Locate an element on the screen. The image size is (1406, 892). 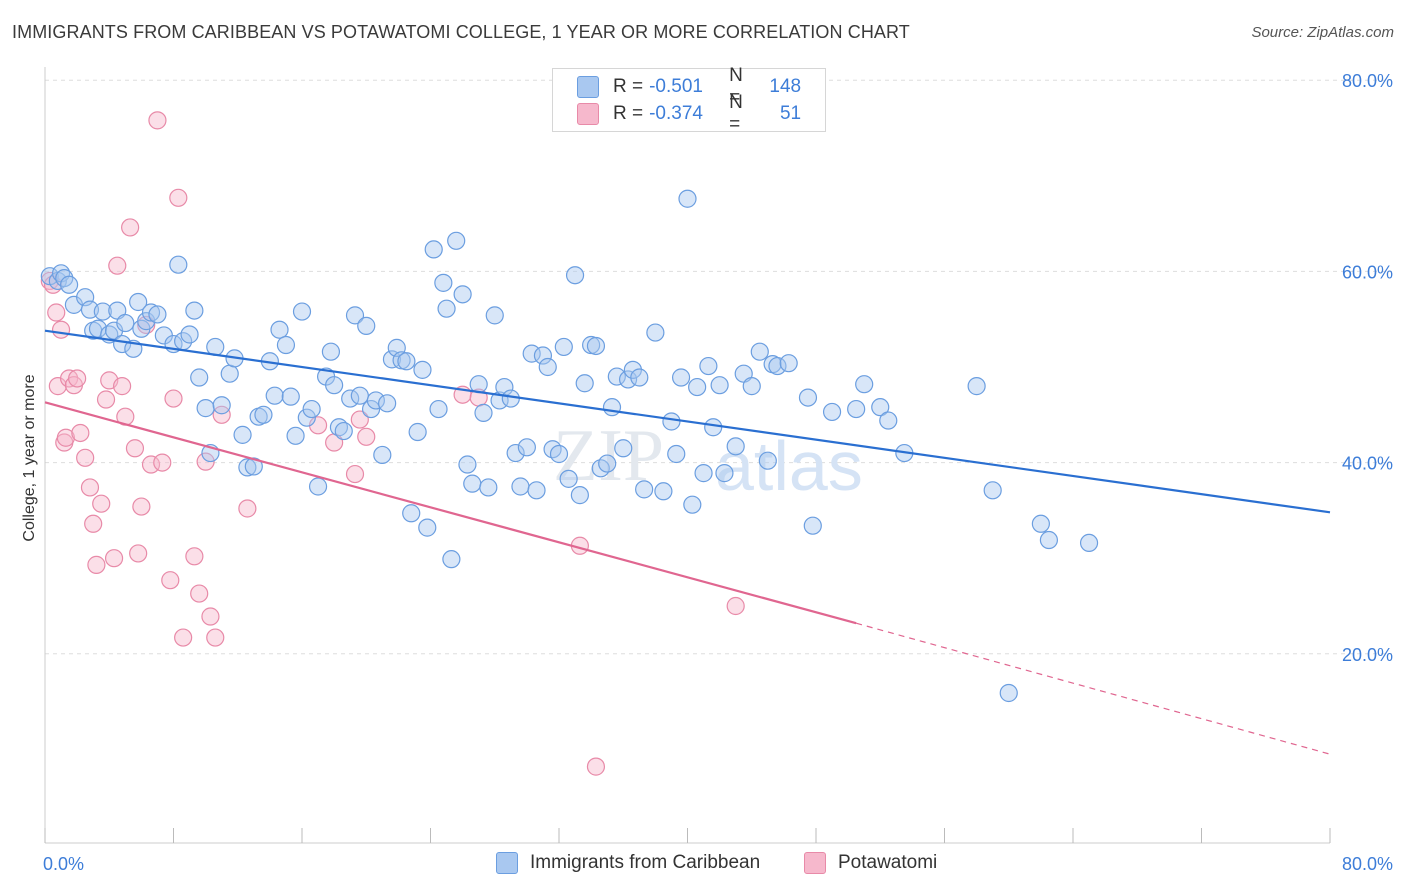
x-tick-label: 80.0% is located at coordinates (1367, 864).